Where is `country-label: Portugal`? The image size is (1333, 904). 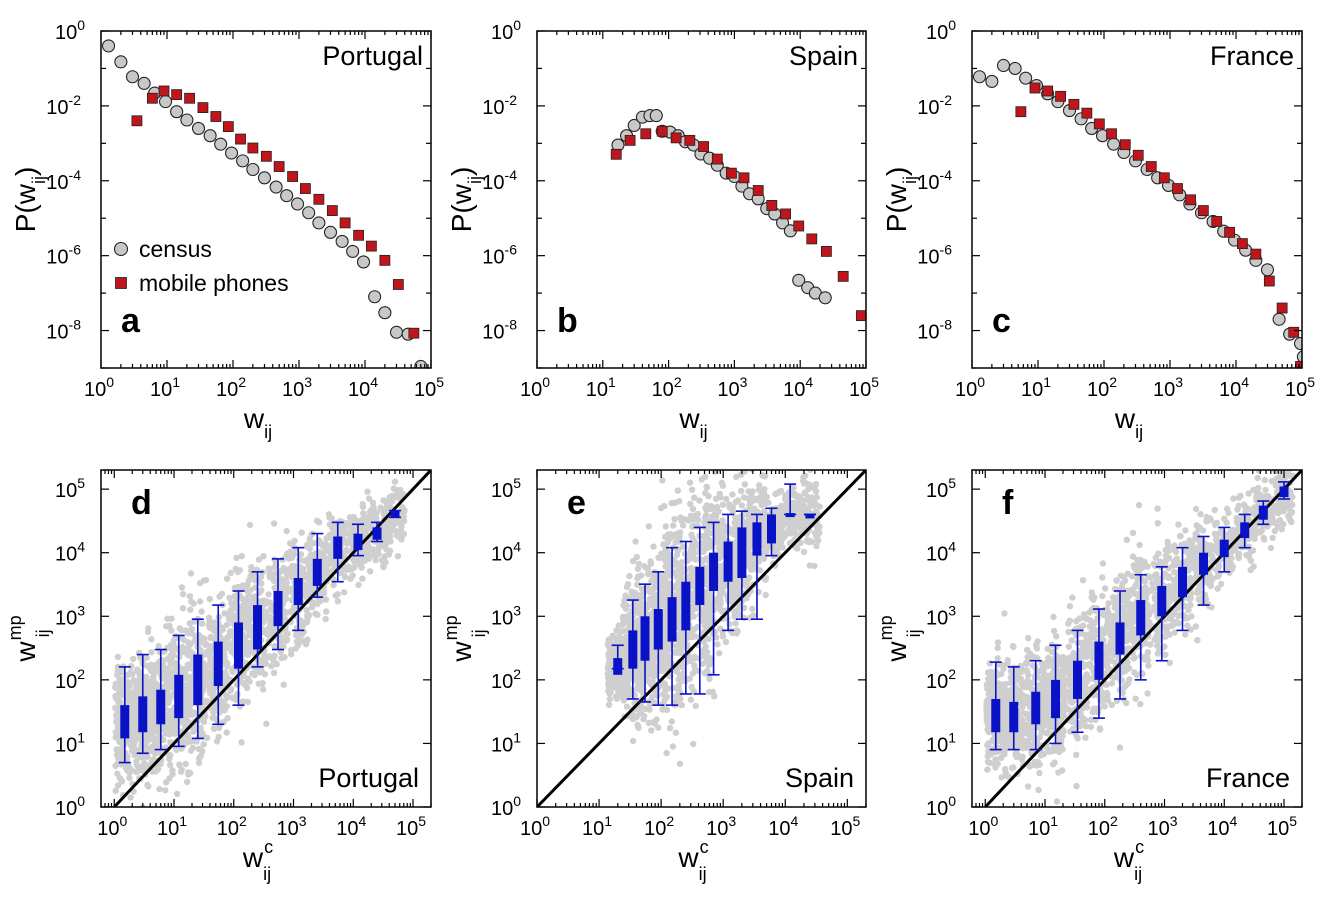 country-label: Portugal is located at coordinates (368, 778).